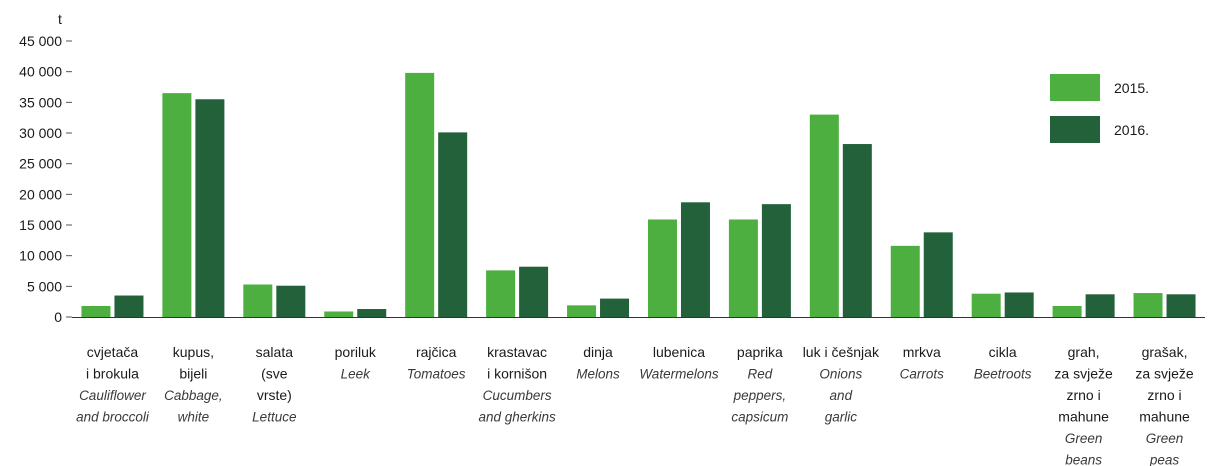  What do you see at coordinates (193, 384) in the screenshot?
I see `category-label-1: kupus, bijeli Cabbage, white` at bounding box center [193, 384].